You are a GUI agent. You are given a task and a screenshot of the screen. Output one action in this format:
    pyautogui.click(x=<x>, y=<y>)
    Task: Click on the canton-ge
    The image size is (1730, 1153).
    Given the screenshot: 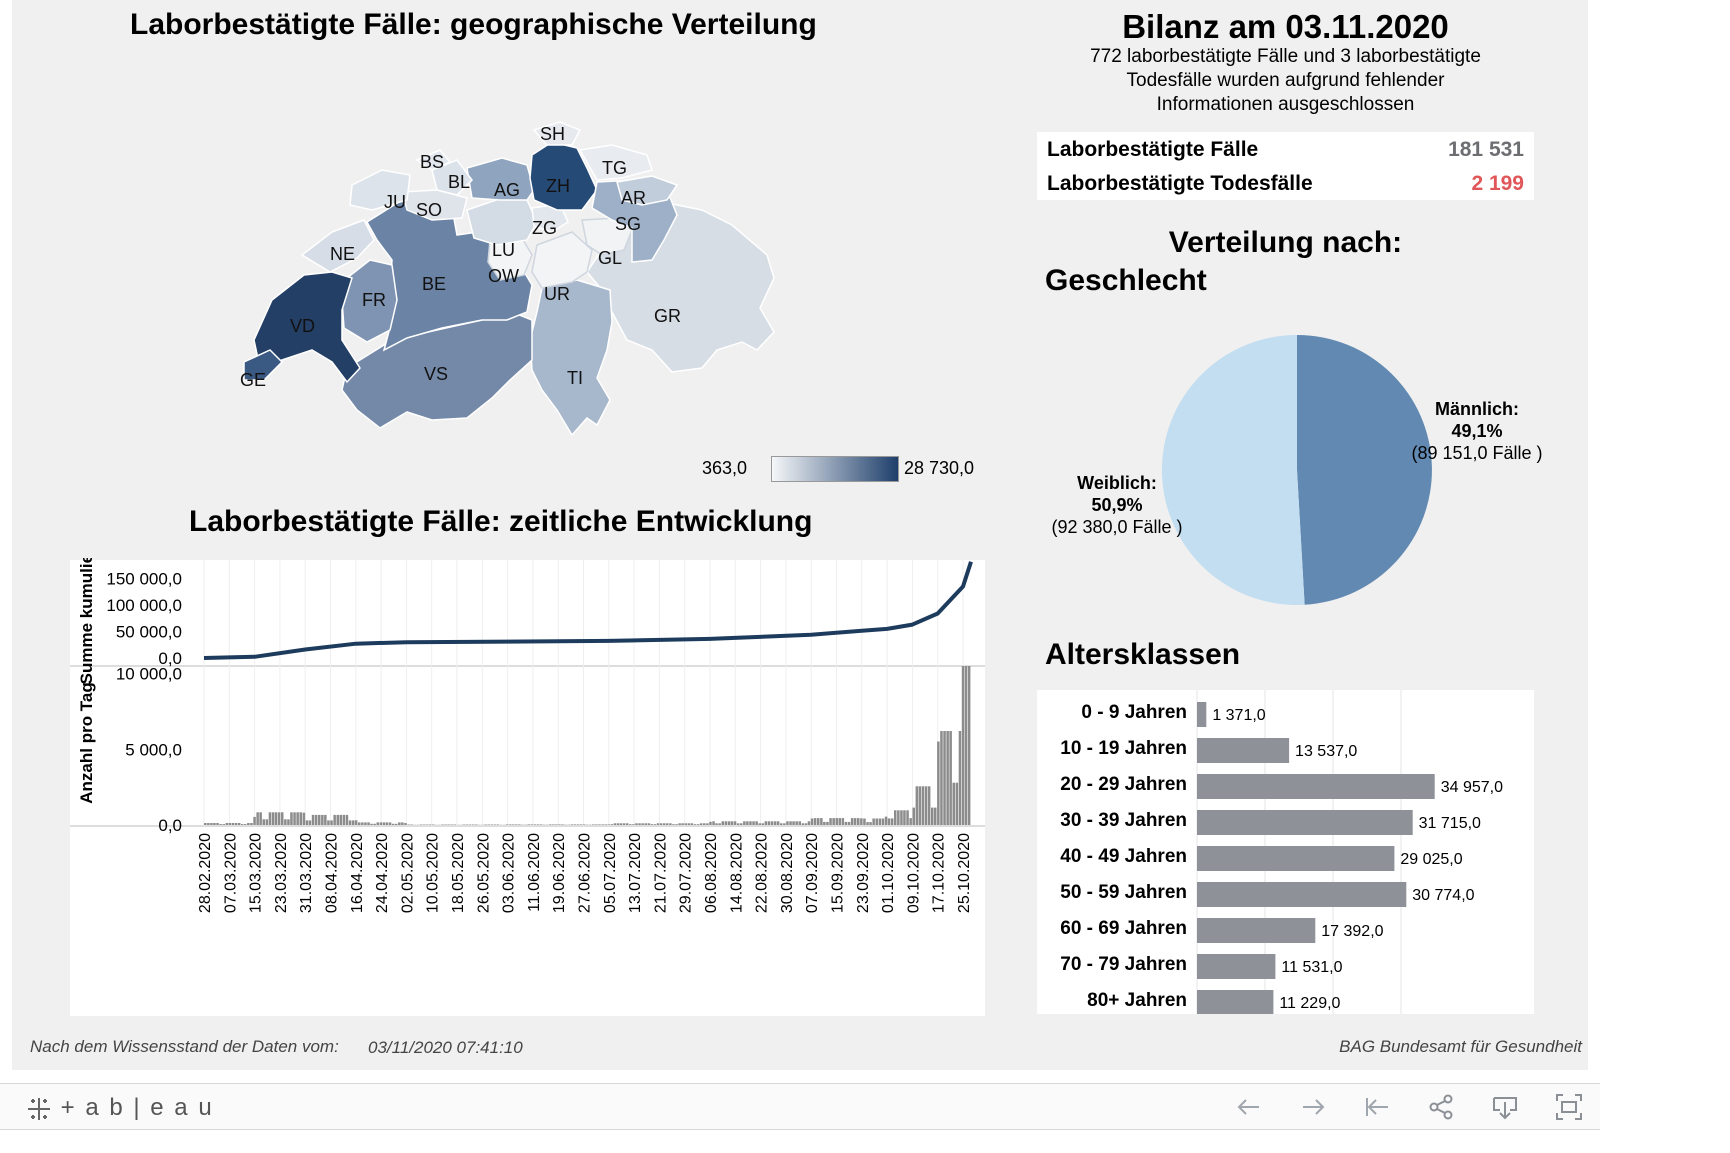 What is the action you would take?
    pyautogui.click(x=263, y=365)
    